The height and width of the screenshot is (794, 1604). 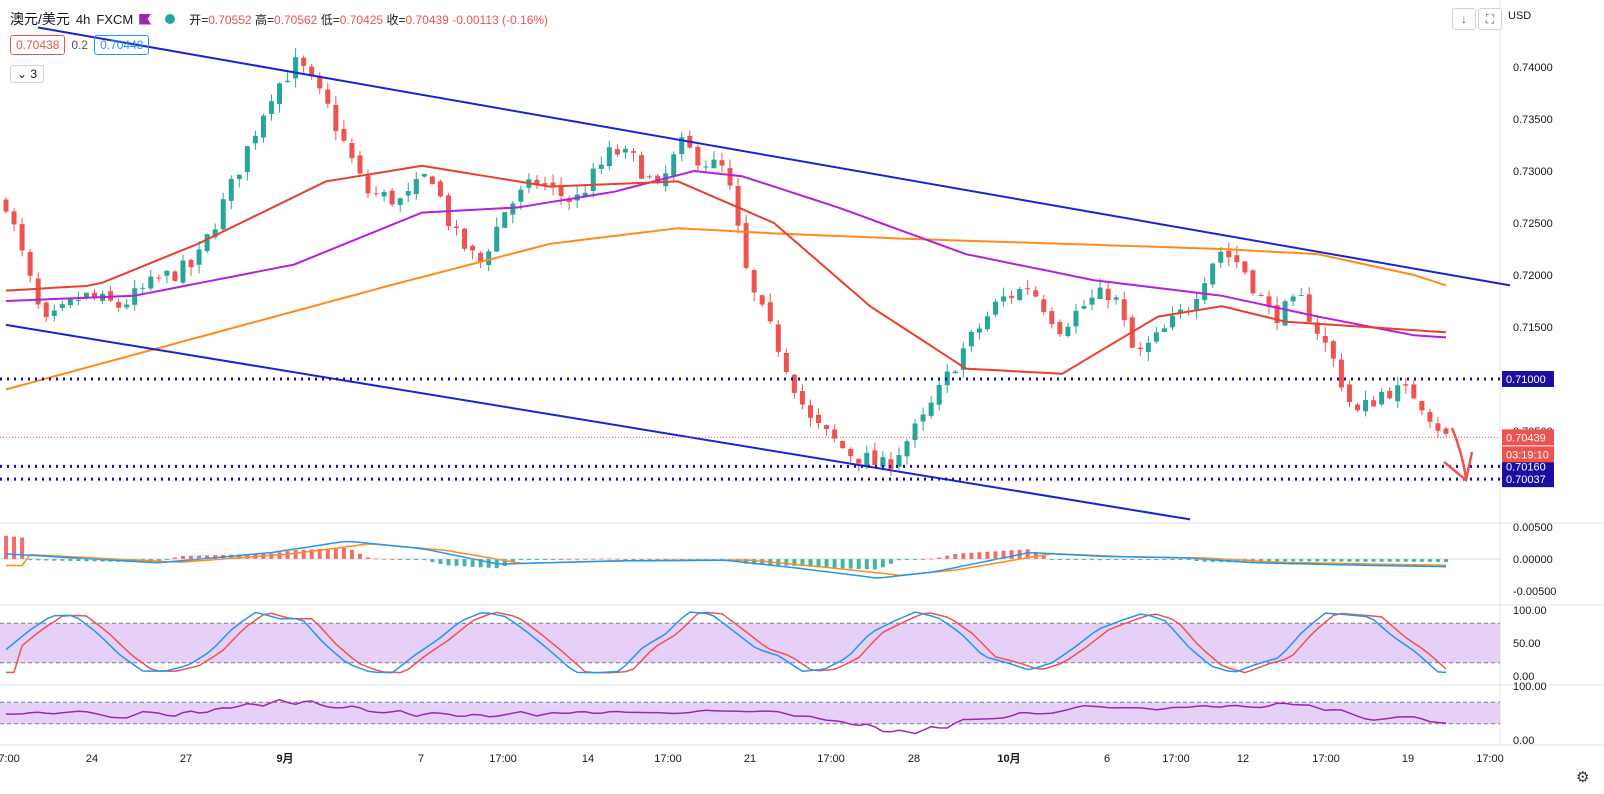 What do you see at coordinates (330, 19) in the screenshot?
I see `low-label: 低=` at bounding box center [330, 19].